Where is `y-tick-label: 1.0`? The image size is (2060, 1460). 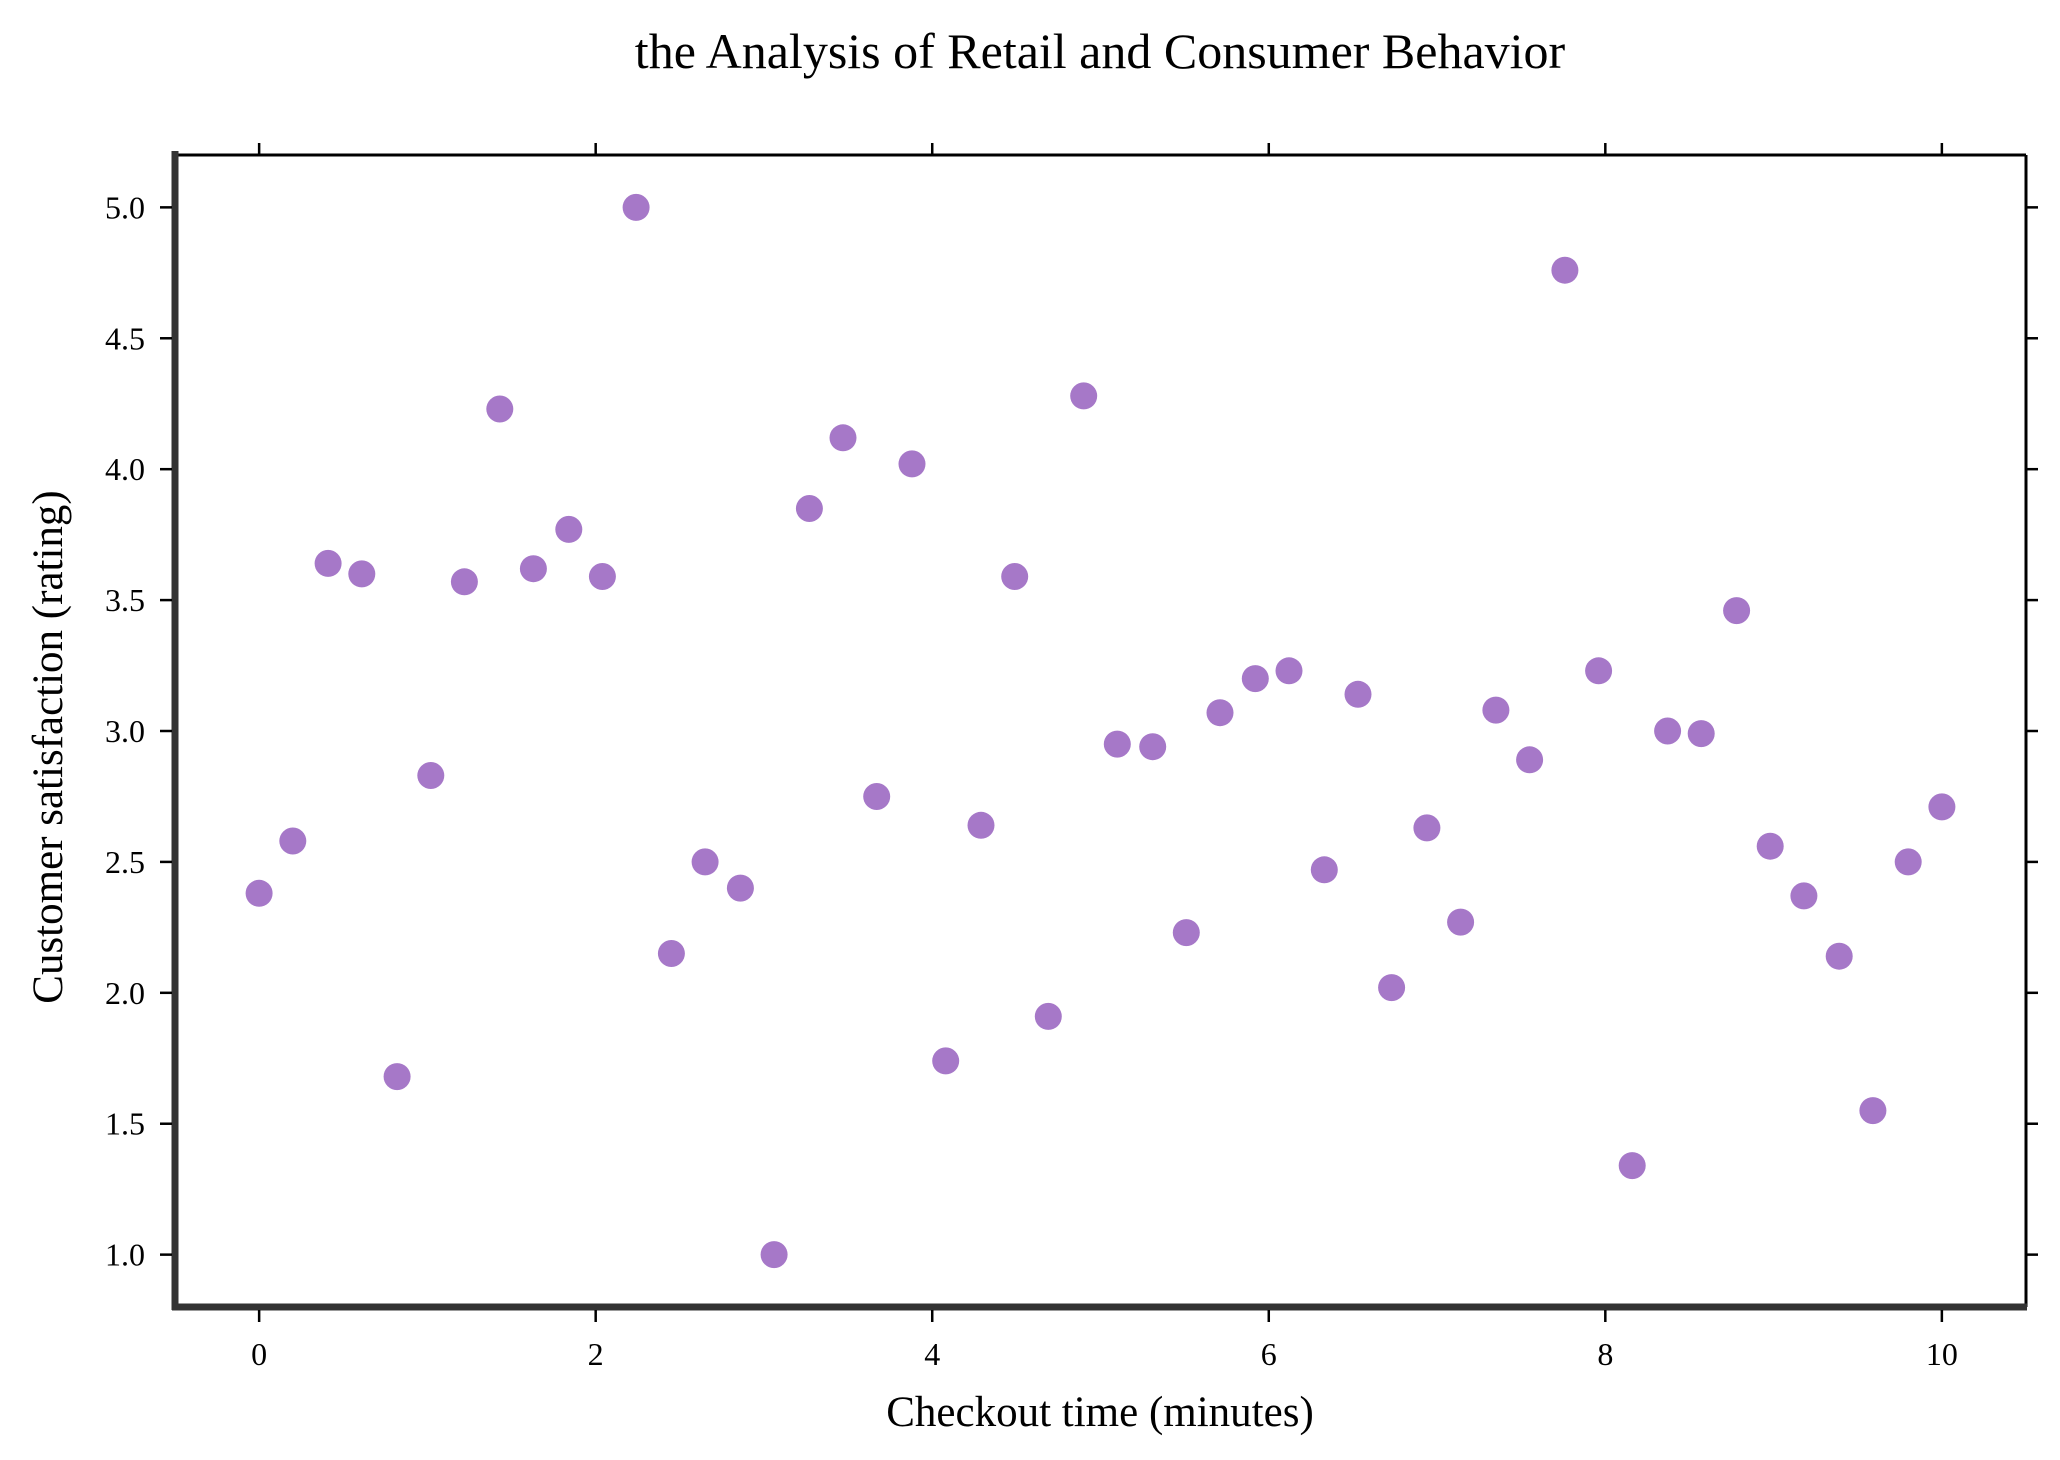
y-tick-label: 1.0 is located at coordinates (125, 1255).